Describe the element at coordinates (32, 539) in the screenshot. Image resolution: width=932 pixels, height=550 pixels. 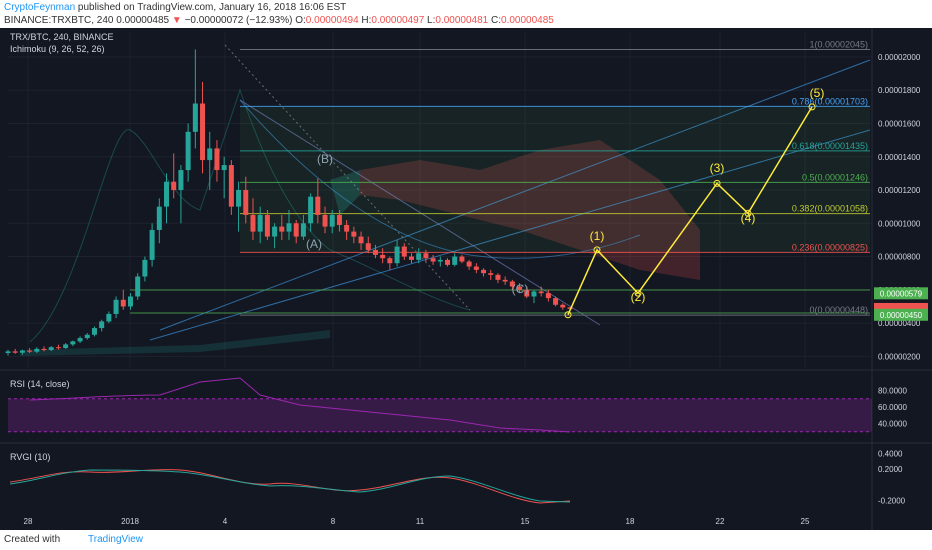
I see `created-with-text: Created with` at that location.